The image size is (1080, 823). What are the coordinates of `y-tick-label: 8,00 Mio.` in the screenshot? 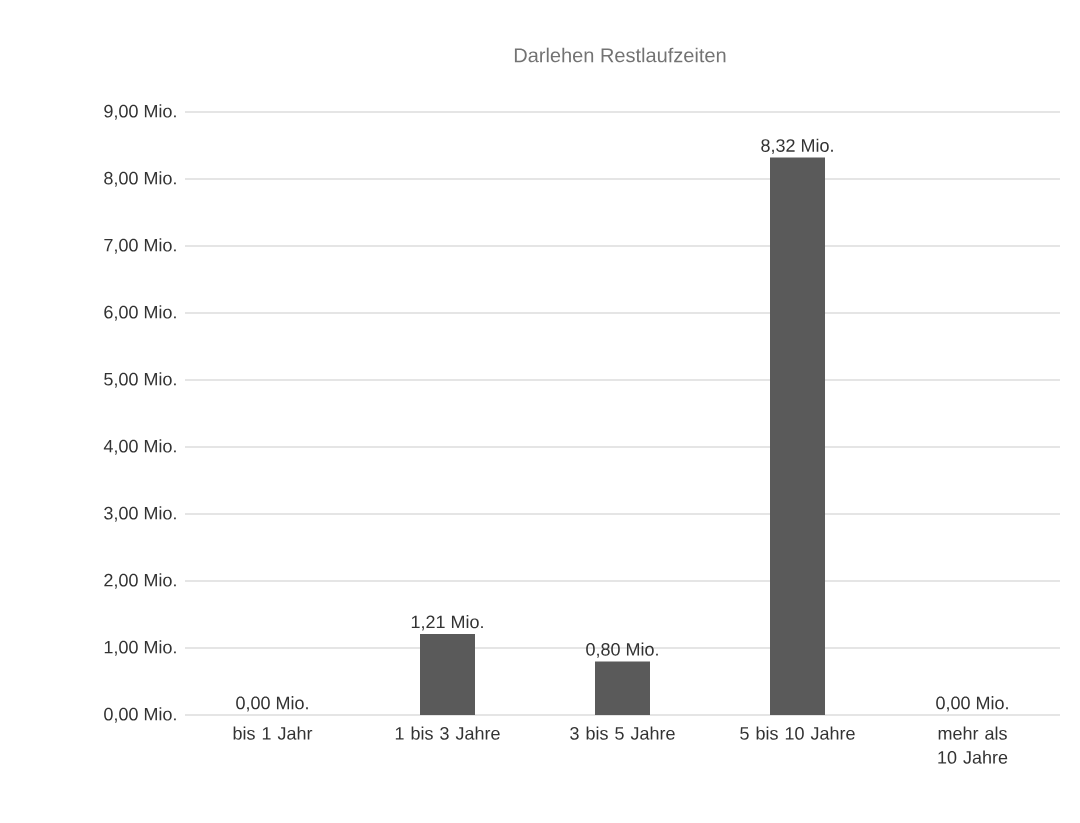 It's located at (140, 179).